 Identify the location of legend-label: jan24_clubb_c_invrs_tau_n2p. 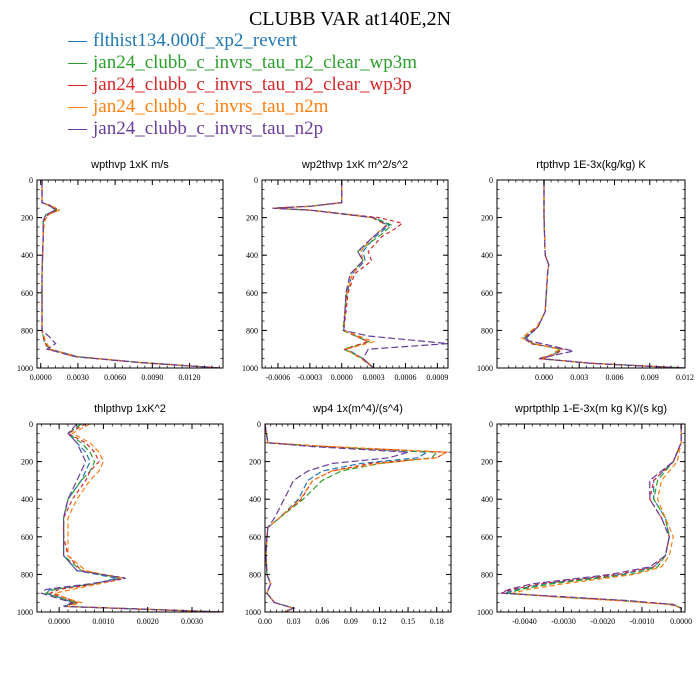
(208, 128).